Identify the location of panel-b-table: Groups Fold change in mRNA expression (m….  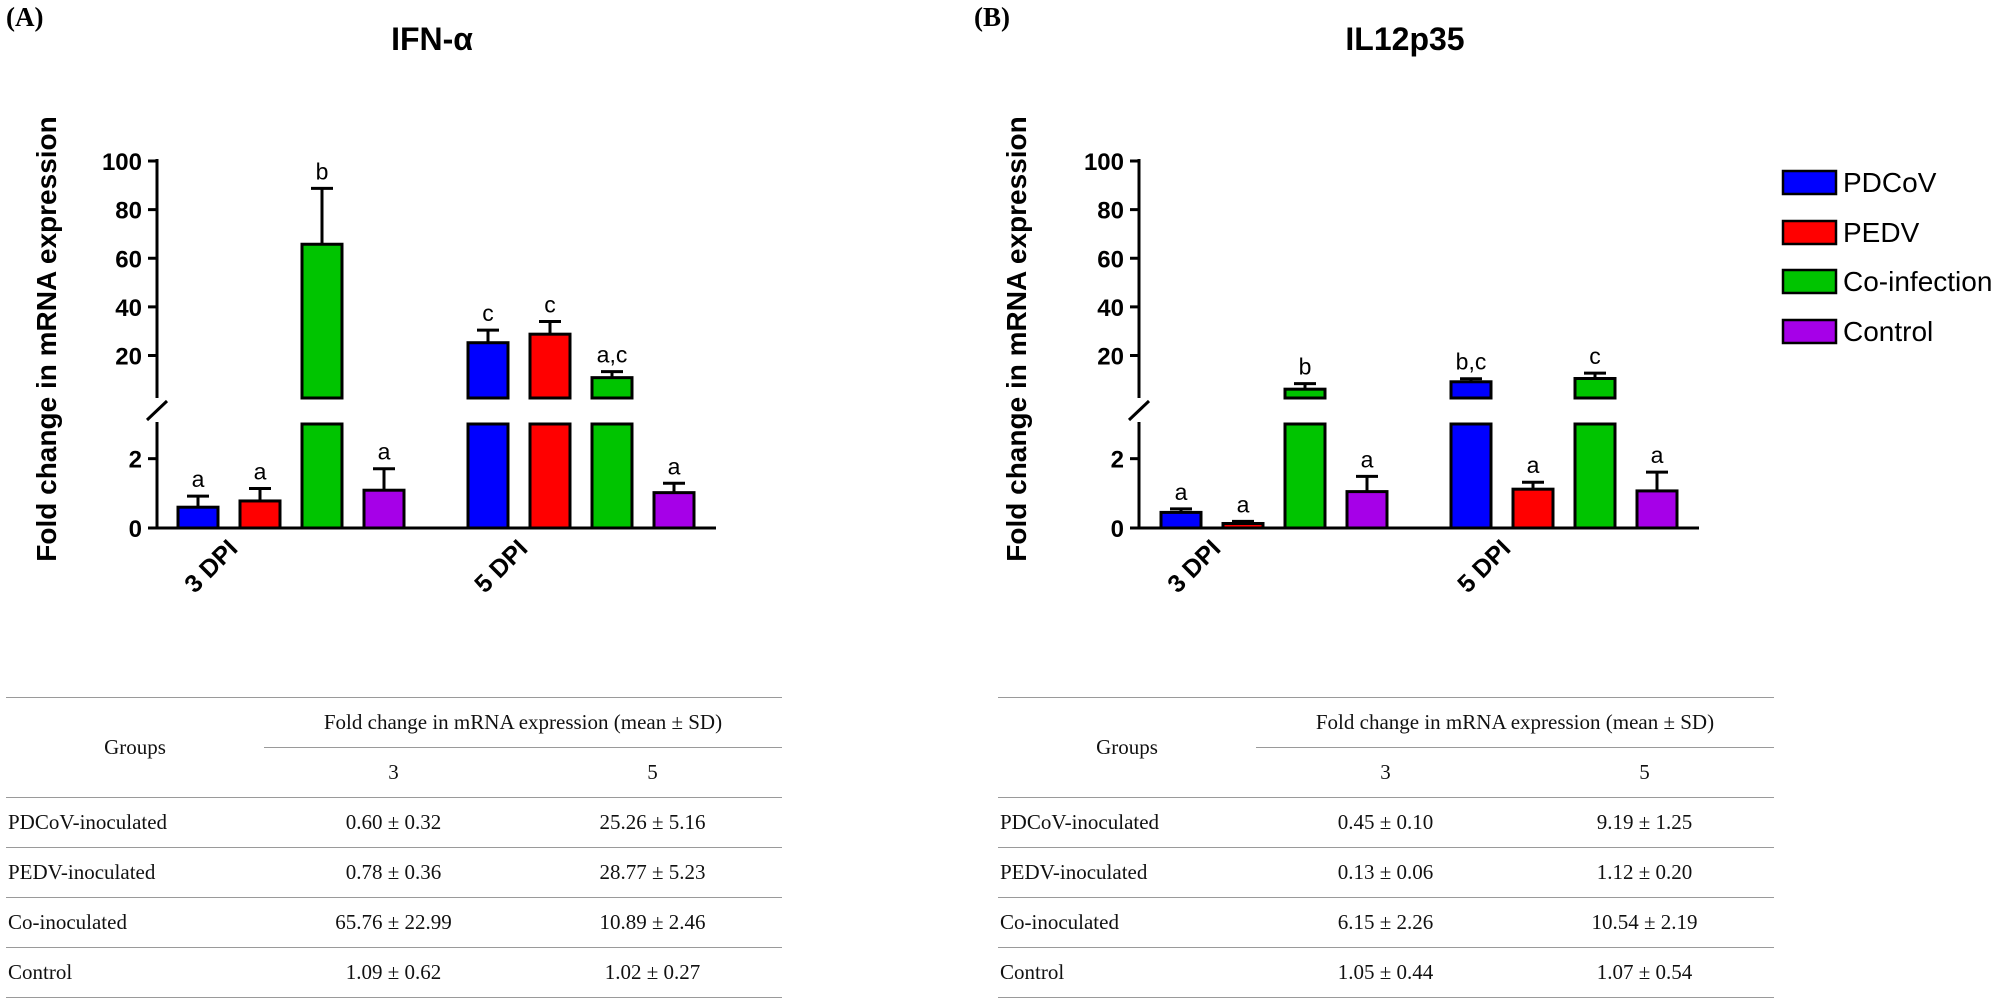
(1386, 847).